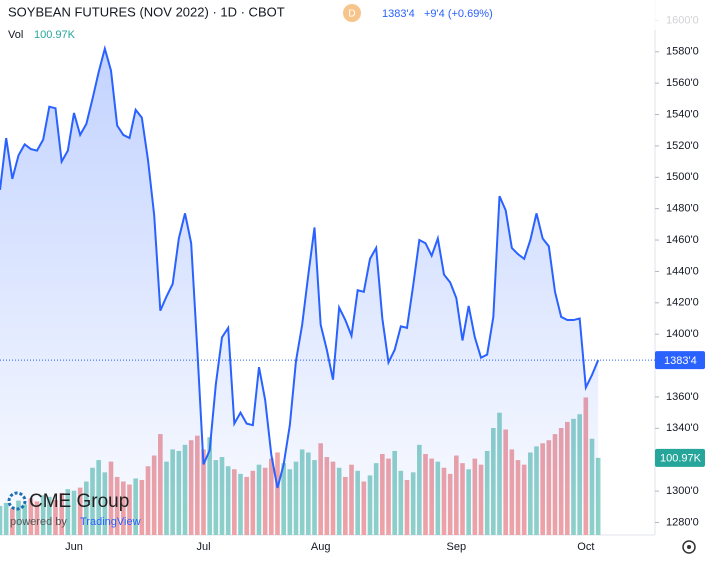 The image size is (716, 565). I want to click on tradingview: TradingView, so click(110, 522).